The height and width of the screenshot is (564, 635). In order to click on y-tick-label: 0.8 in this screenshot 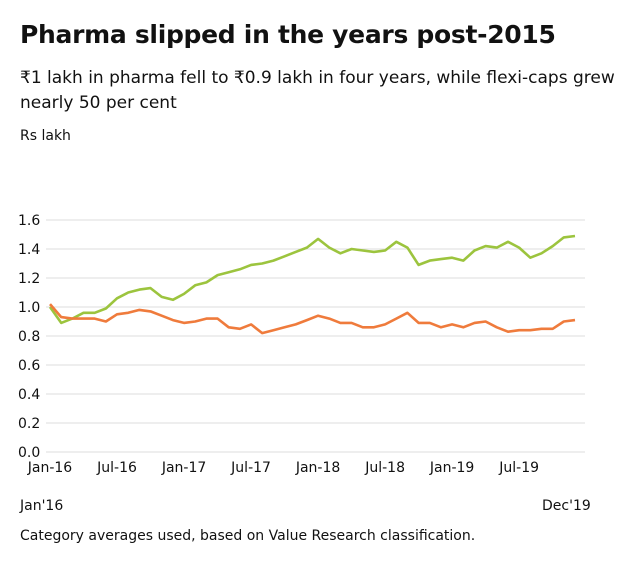, I will do `click(29, 337)`.